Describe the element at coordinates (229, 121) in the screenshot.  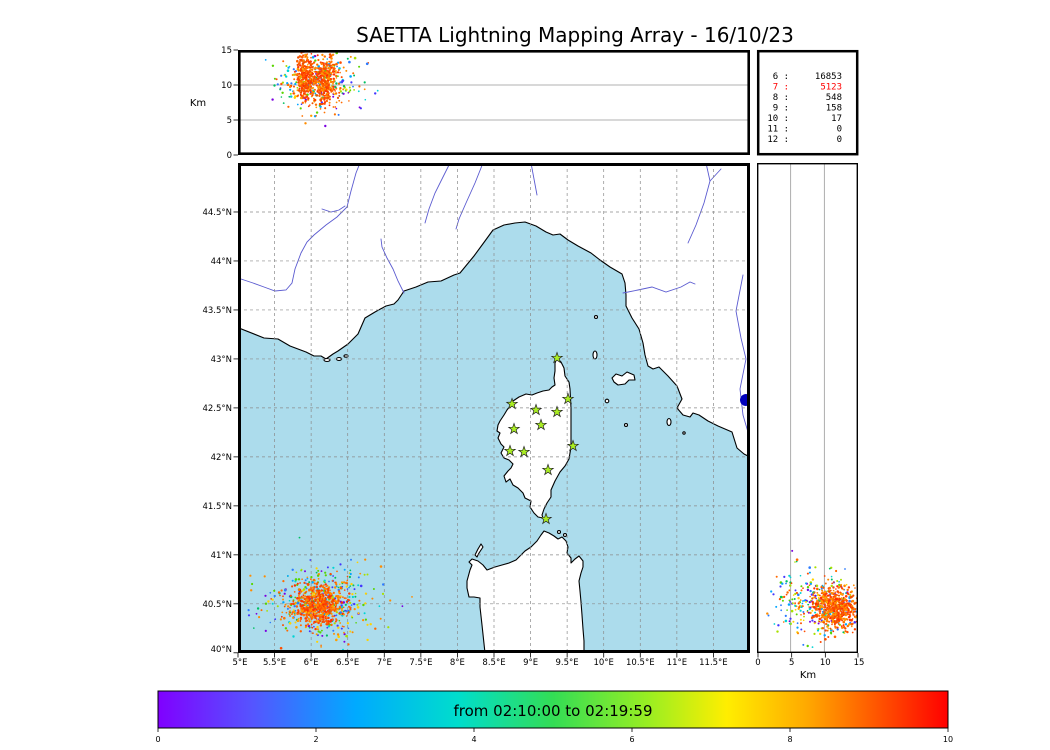
I see `altlon-y-tick-label: 5` at that location.